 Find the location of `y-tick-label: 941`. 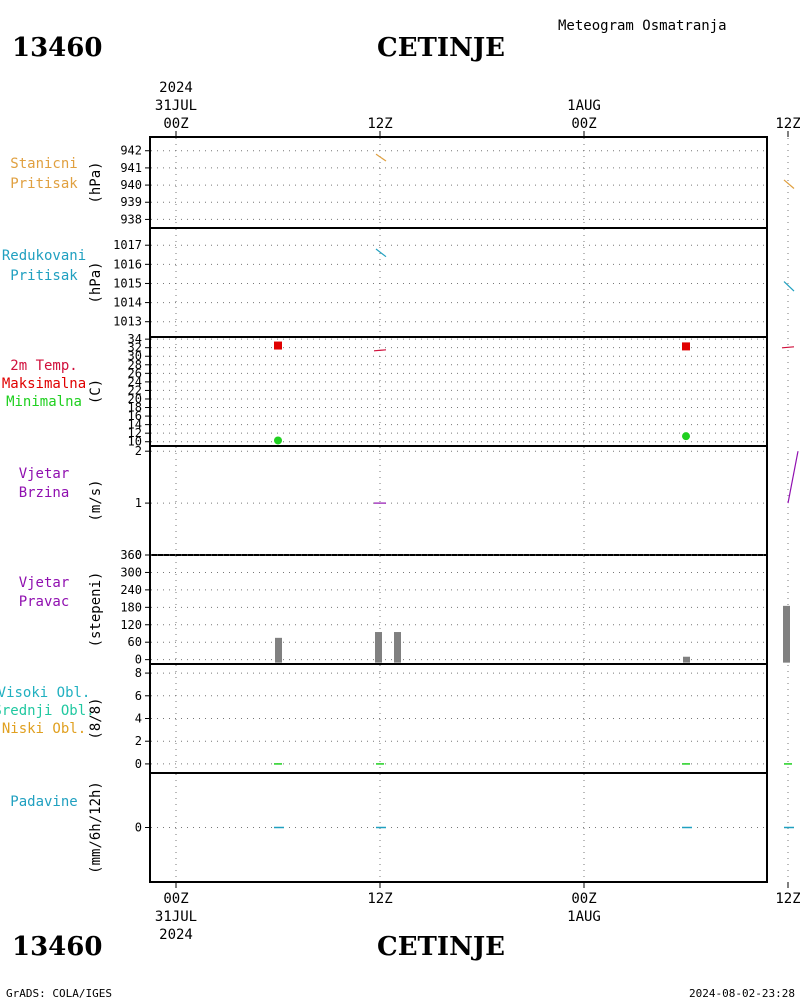

y-tick-label: 941 is located at coordinates (131, 168).